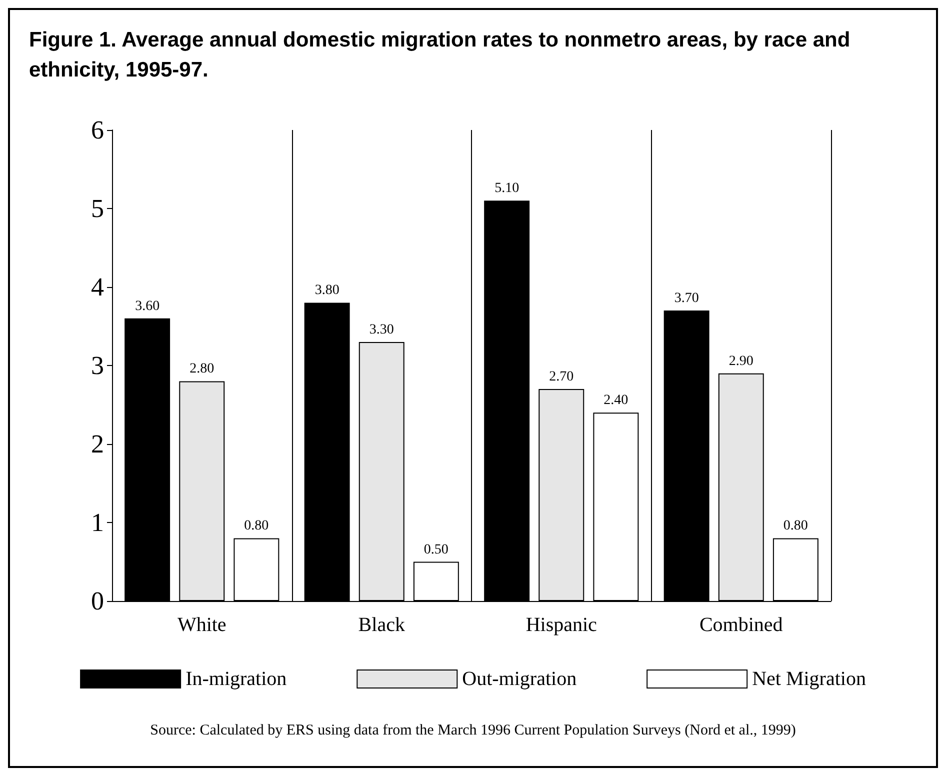 This screenshot has height=782, width=950. Describe the element at coordinates (519, 679) in the screenshot. I see `legend-label: Out-migration` at that location.